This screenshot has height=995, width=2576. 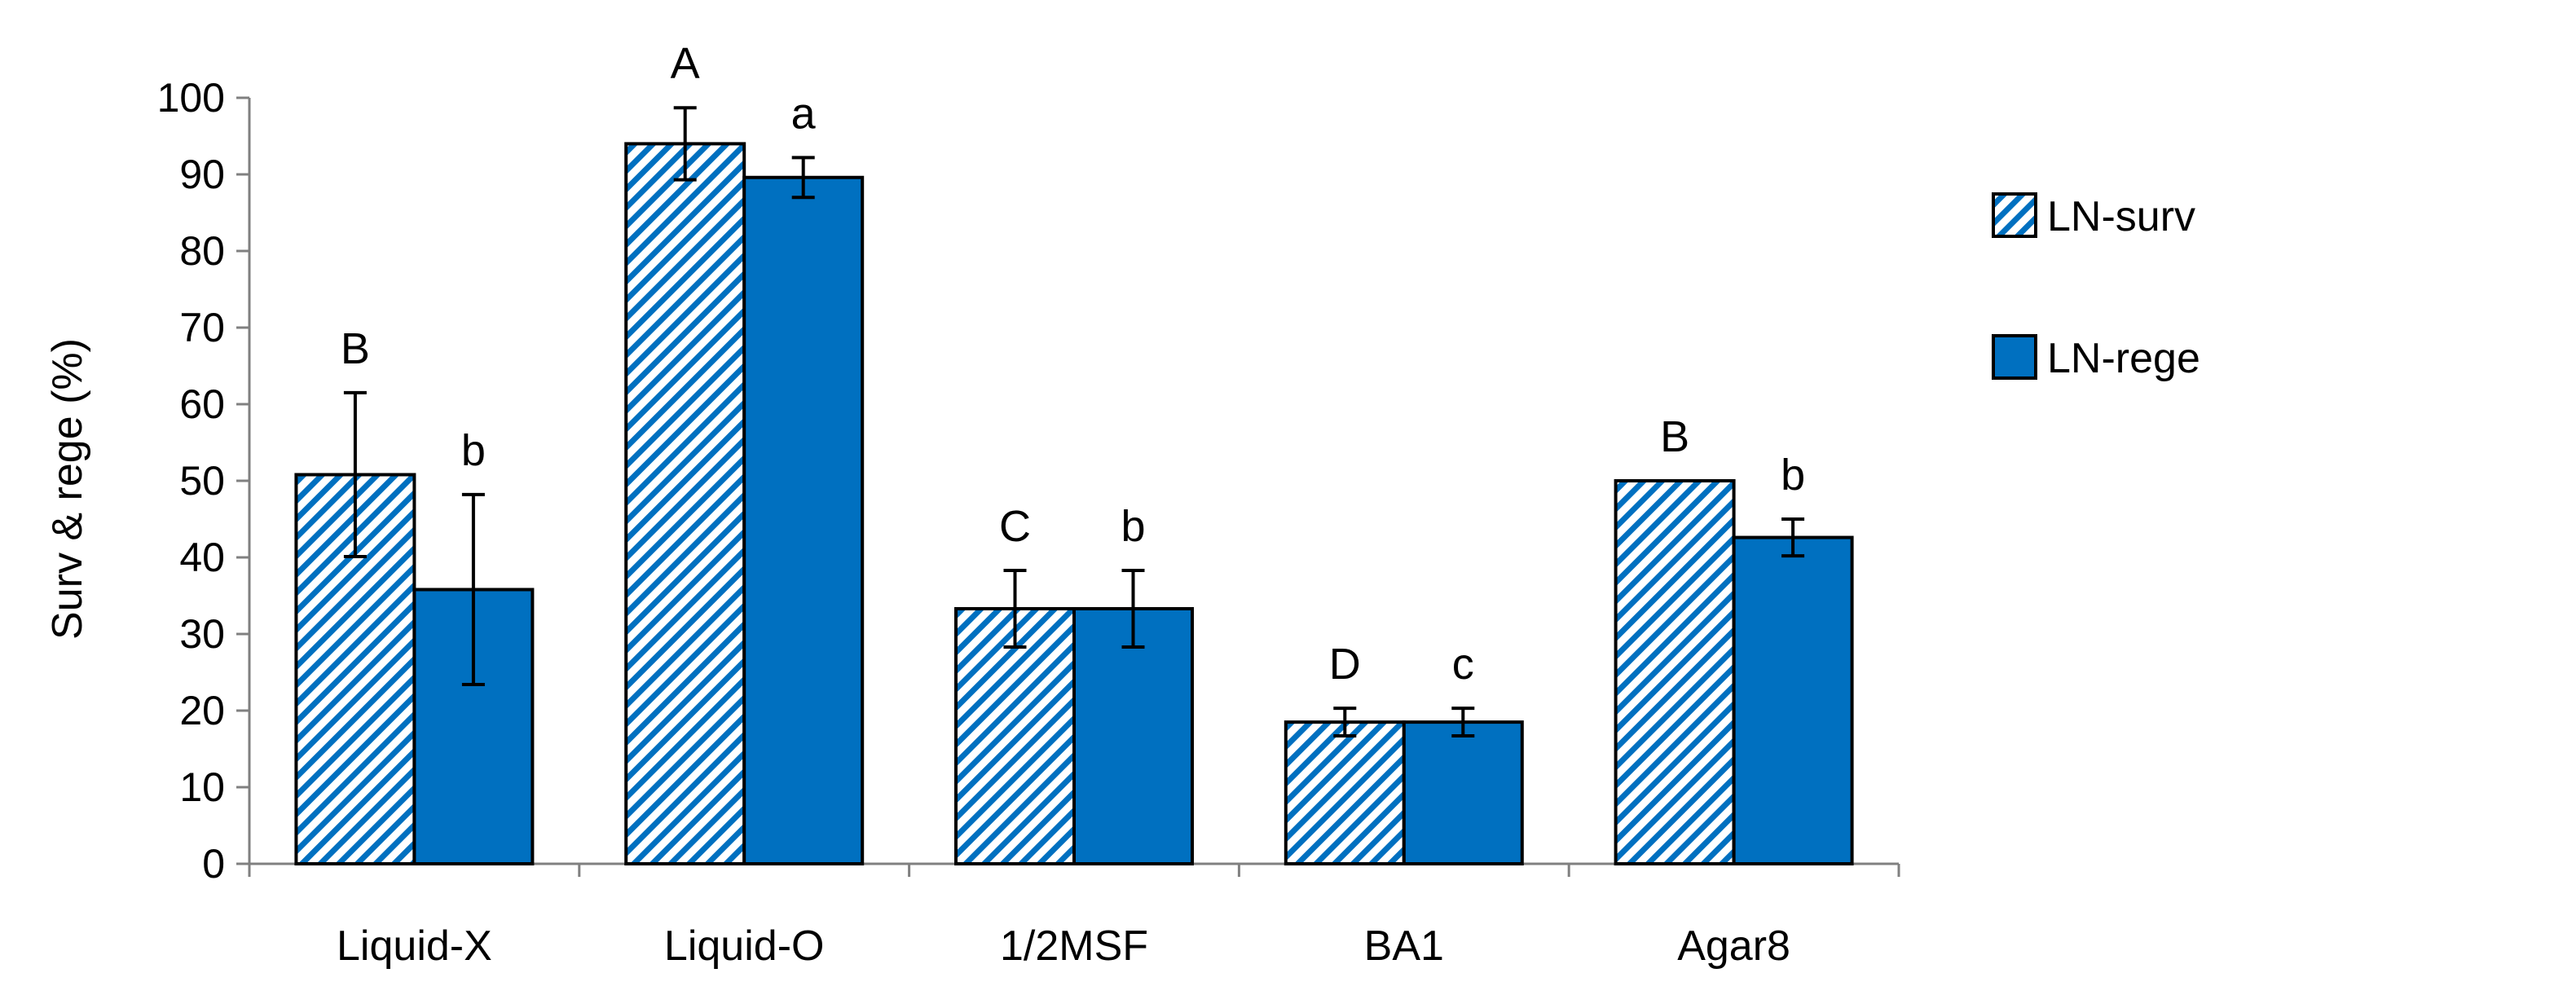 What do you see at coordinates (1463, 664) in the screenshot?
I see `significance-label: c` at bounding box center [1463, 664].